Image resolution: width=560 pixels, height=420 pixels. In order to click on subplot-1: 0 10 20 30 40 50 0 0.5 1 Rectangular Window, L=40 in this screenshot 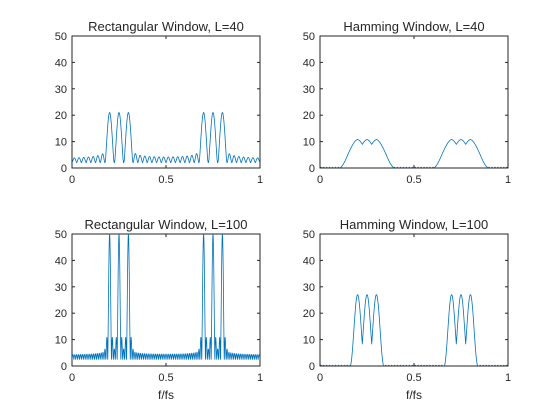, I will do `click(159, 102)`.